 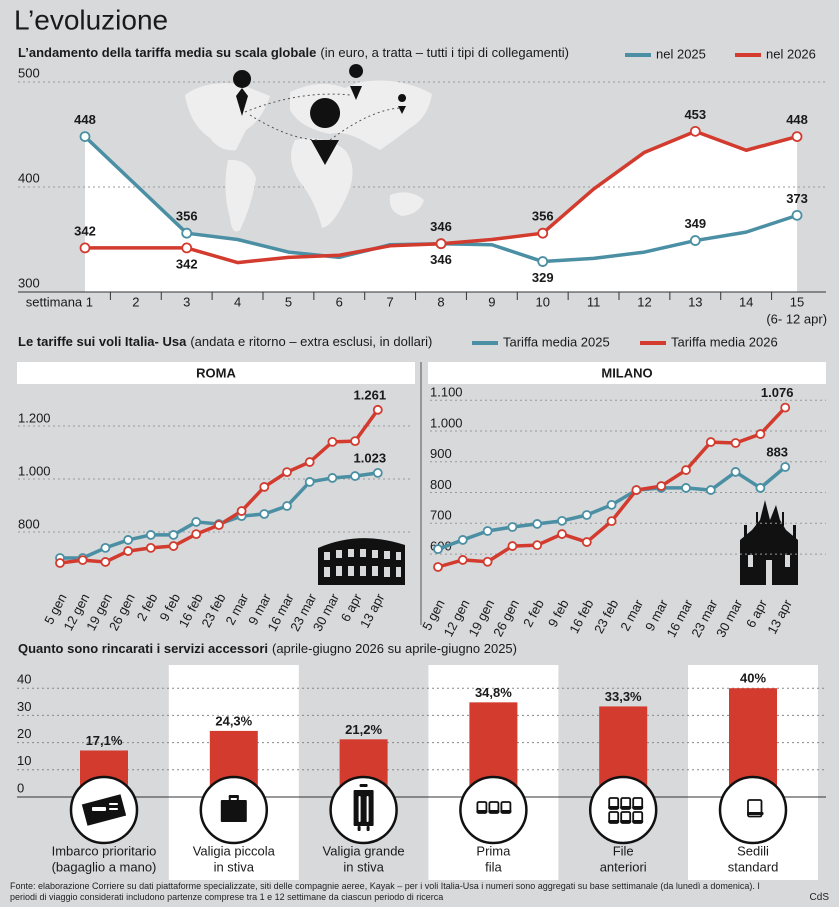 I want to click on x-tick-label: 13, so click(x=695, y=301).